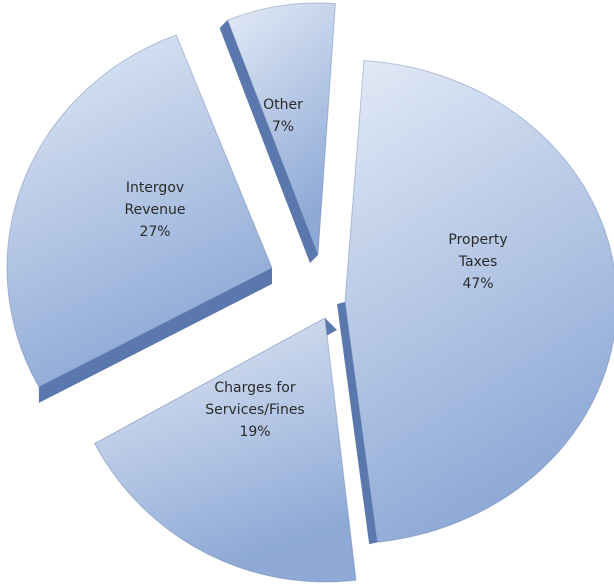 Image resolution: width=614 pixels, height=584 pixels. I want to click on slice-percent-label: 47%, so click(477, 284).